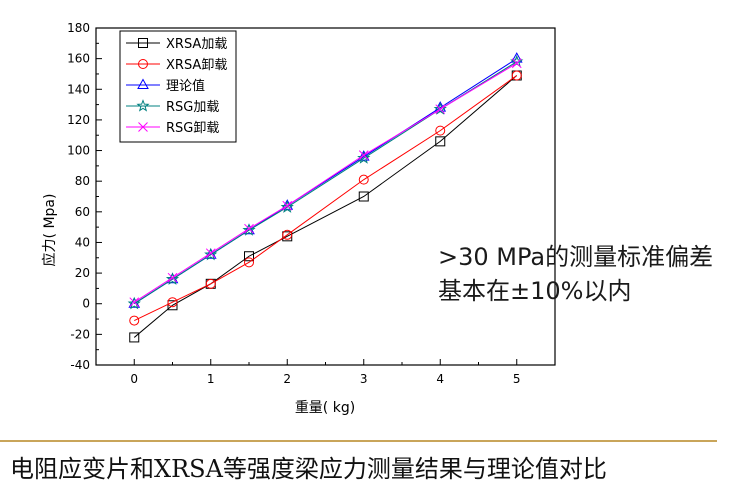 This screenshot has height=484, width=749. Describe the element at coordinates (192, 128) in the screenshot. I see `legend-label: RSG卸载` at that location.